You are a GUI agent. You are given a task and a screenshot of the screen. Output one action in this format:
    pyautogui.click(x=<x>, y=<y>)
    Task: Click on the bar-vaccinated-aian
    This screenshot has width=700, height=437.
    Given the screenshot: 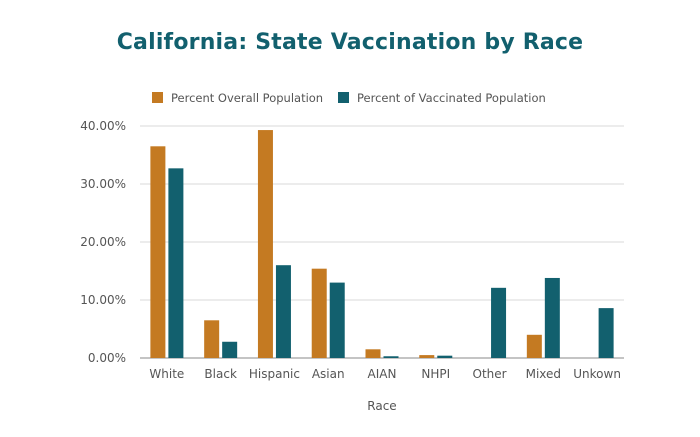 What is the action you would take?
    pyautogui.click(x=391, y=357)
    